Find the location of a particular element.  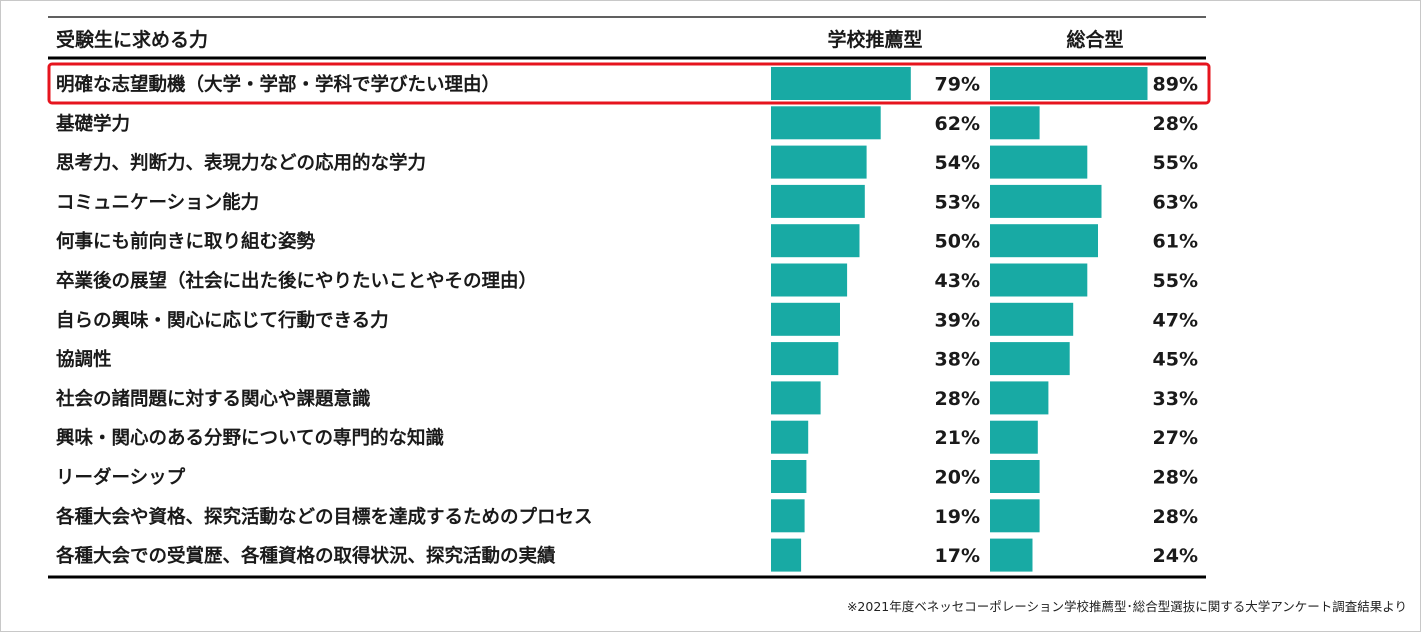

value-label: 50% is located at coordinates (957, 242).